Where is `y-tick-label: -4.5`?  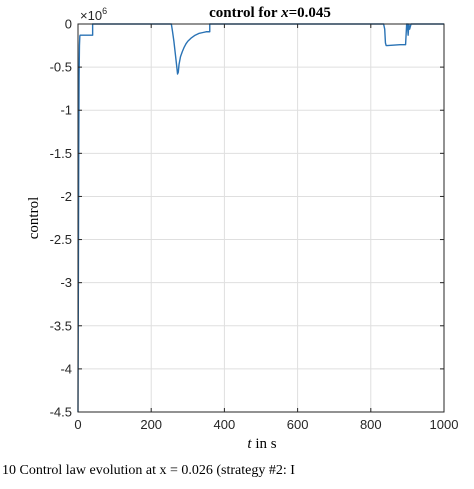 y-tick-label: -4.5 is located at coordinates (61, 412).